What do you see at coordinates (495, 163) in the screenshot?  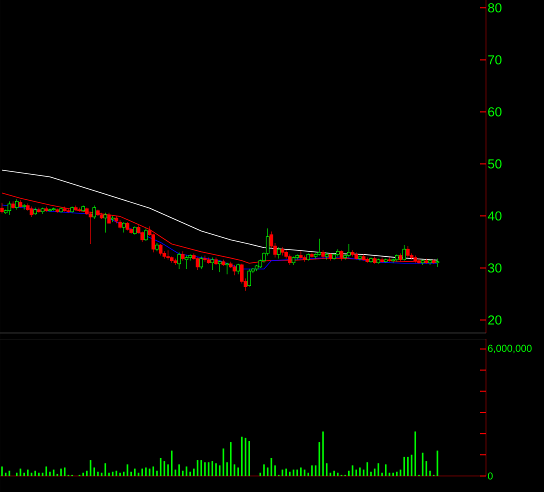 I see `y-tick-label: 50` at bounding box center [495, 163].